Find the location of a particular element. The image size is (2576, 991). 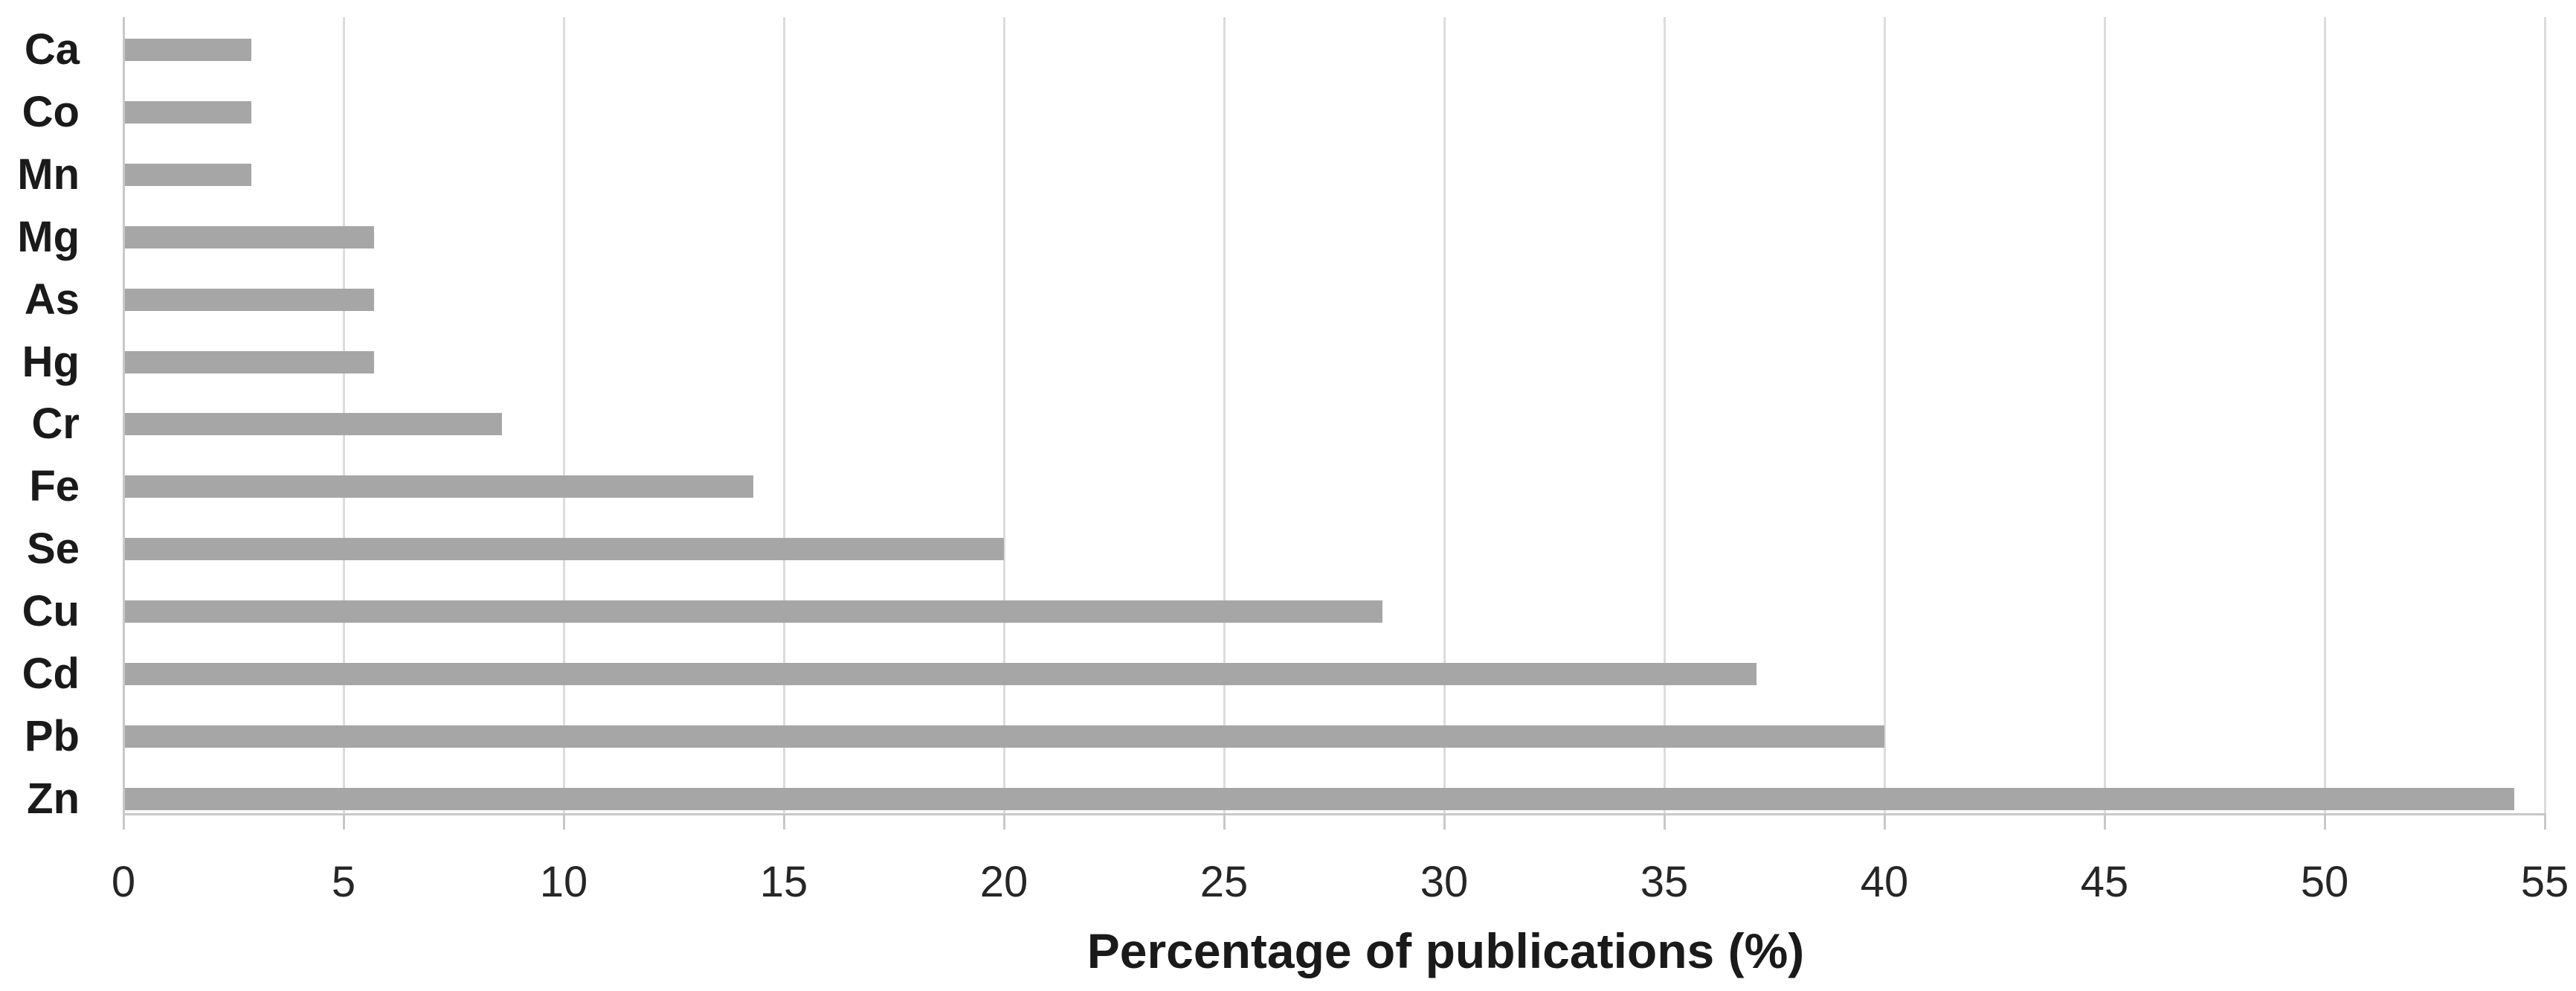

y-axis-line is located at coordinates (124, 415).